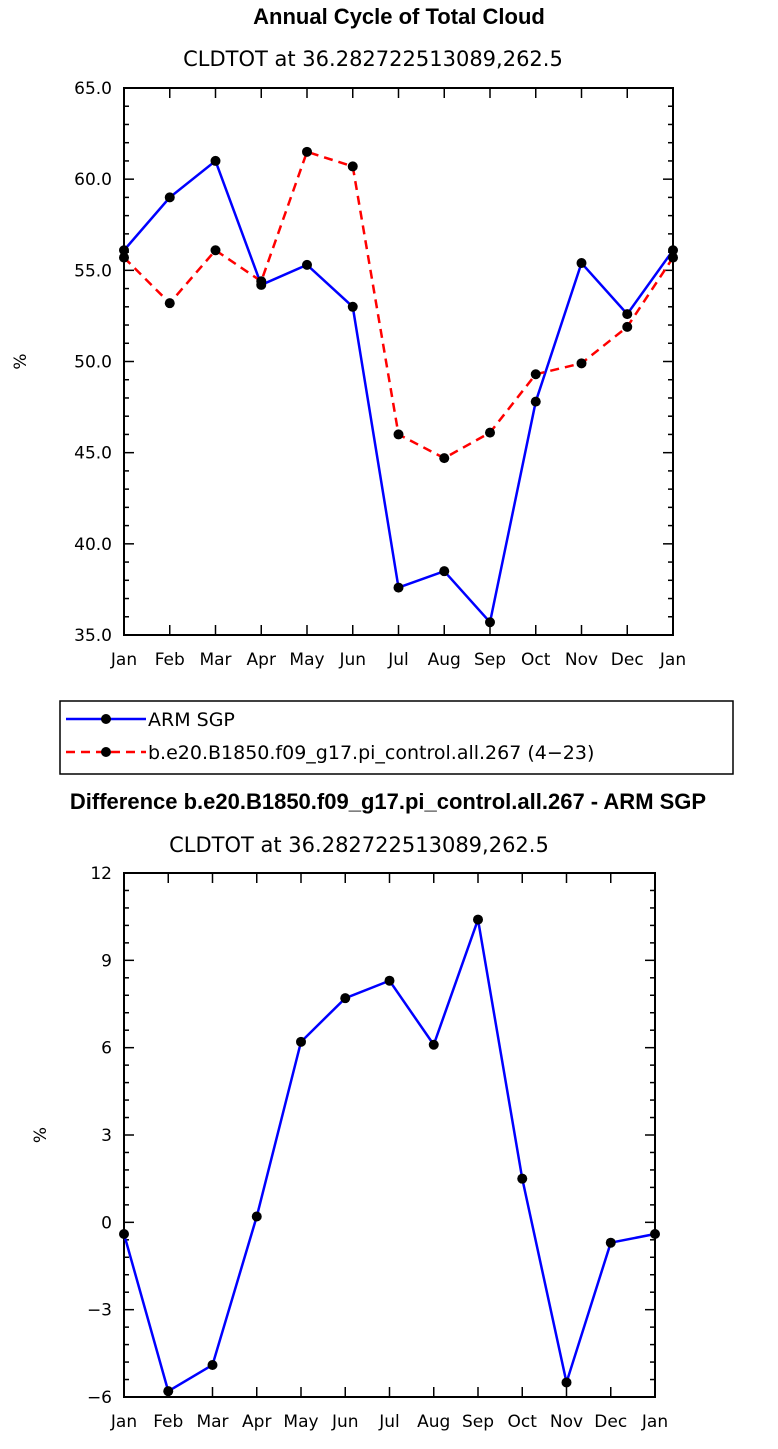 The width and height of the screenshot is (778, 1449). Describe the element at coordinates (99, 1398) in the screenshot. I see `y-tick-label: −6` at that location.